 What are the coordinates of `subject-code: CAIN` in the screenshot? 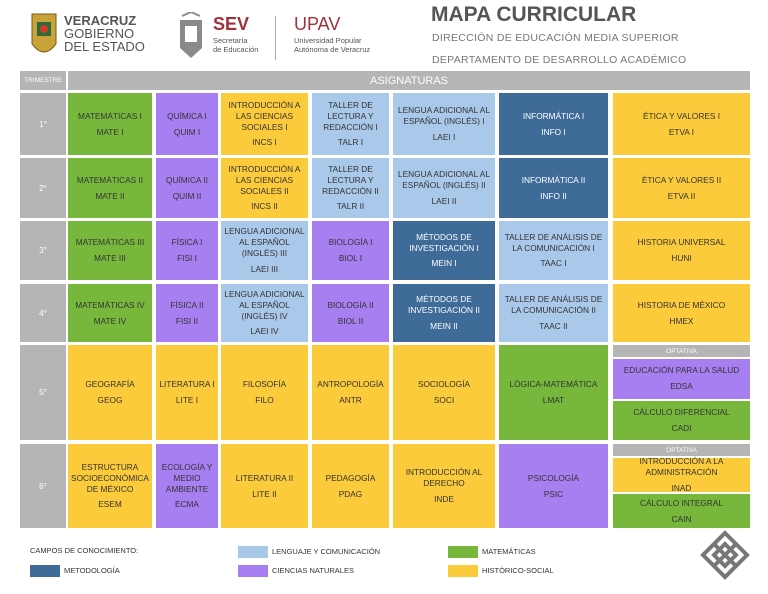 It's located at (681, 518).